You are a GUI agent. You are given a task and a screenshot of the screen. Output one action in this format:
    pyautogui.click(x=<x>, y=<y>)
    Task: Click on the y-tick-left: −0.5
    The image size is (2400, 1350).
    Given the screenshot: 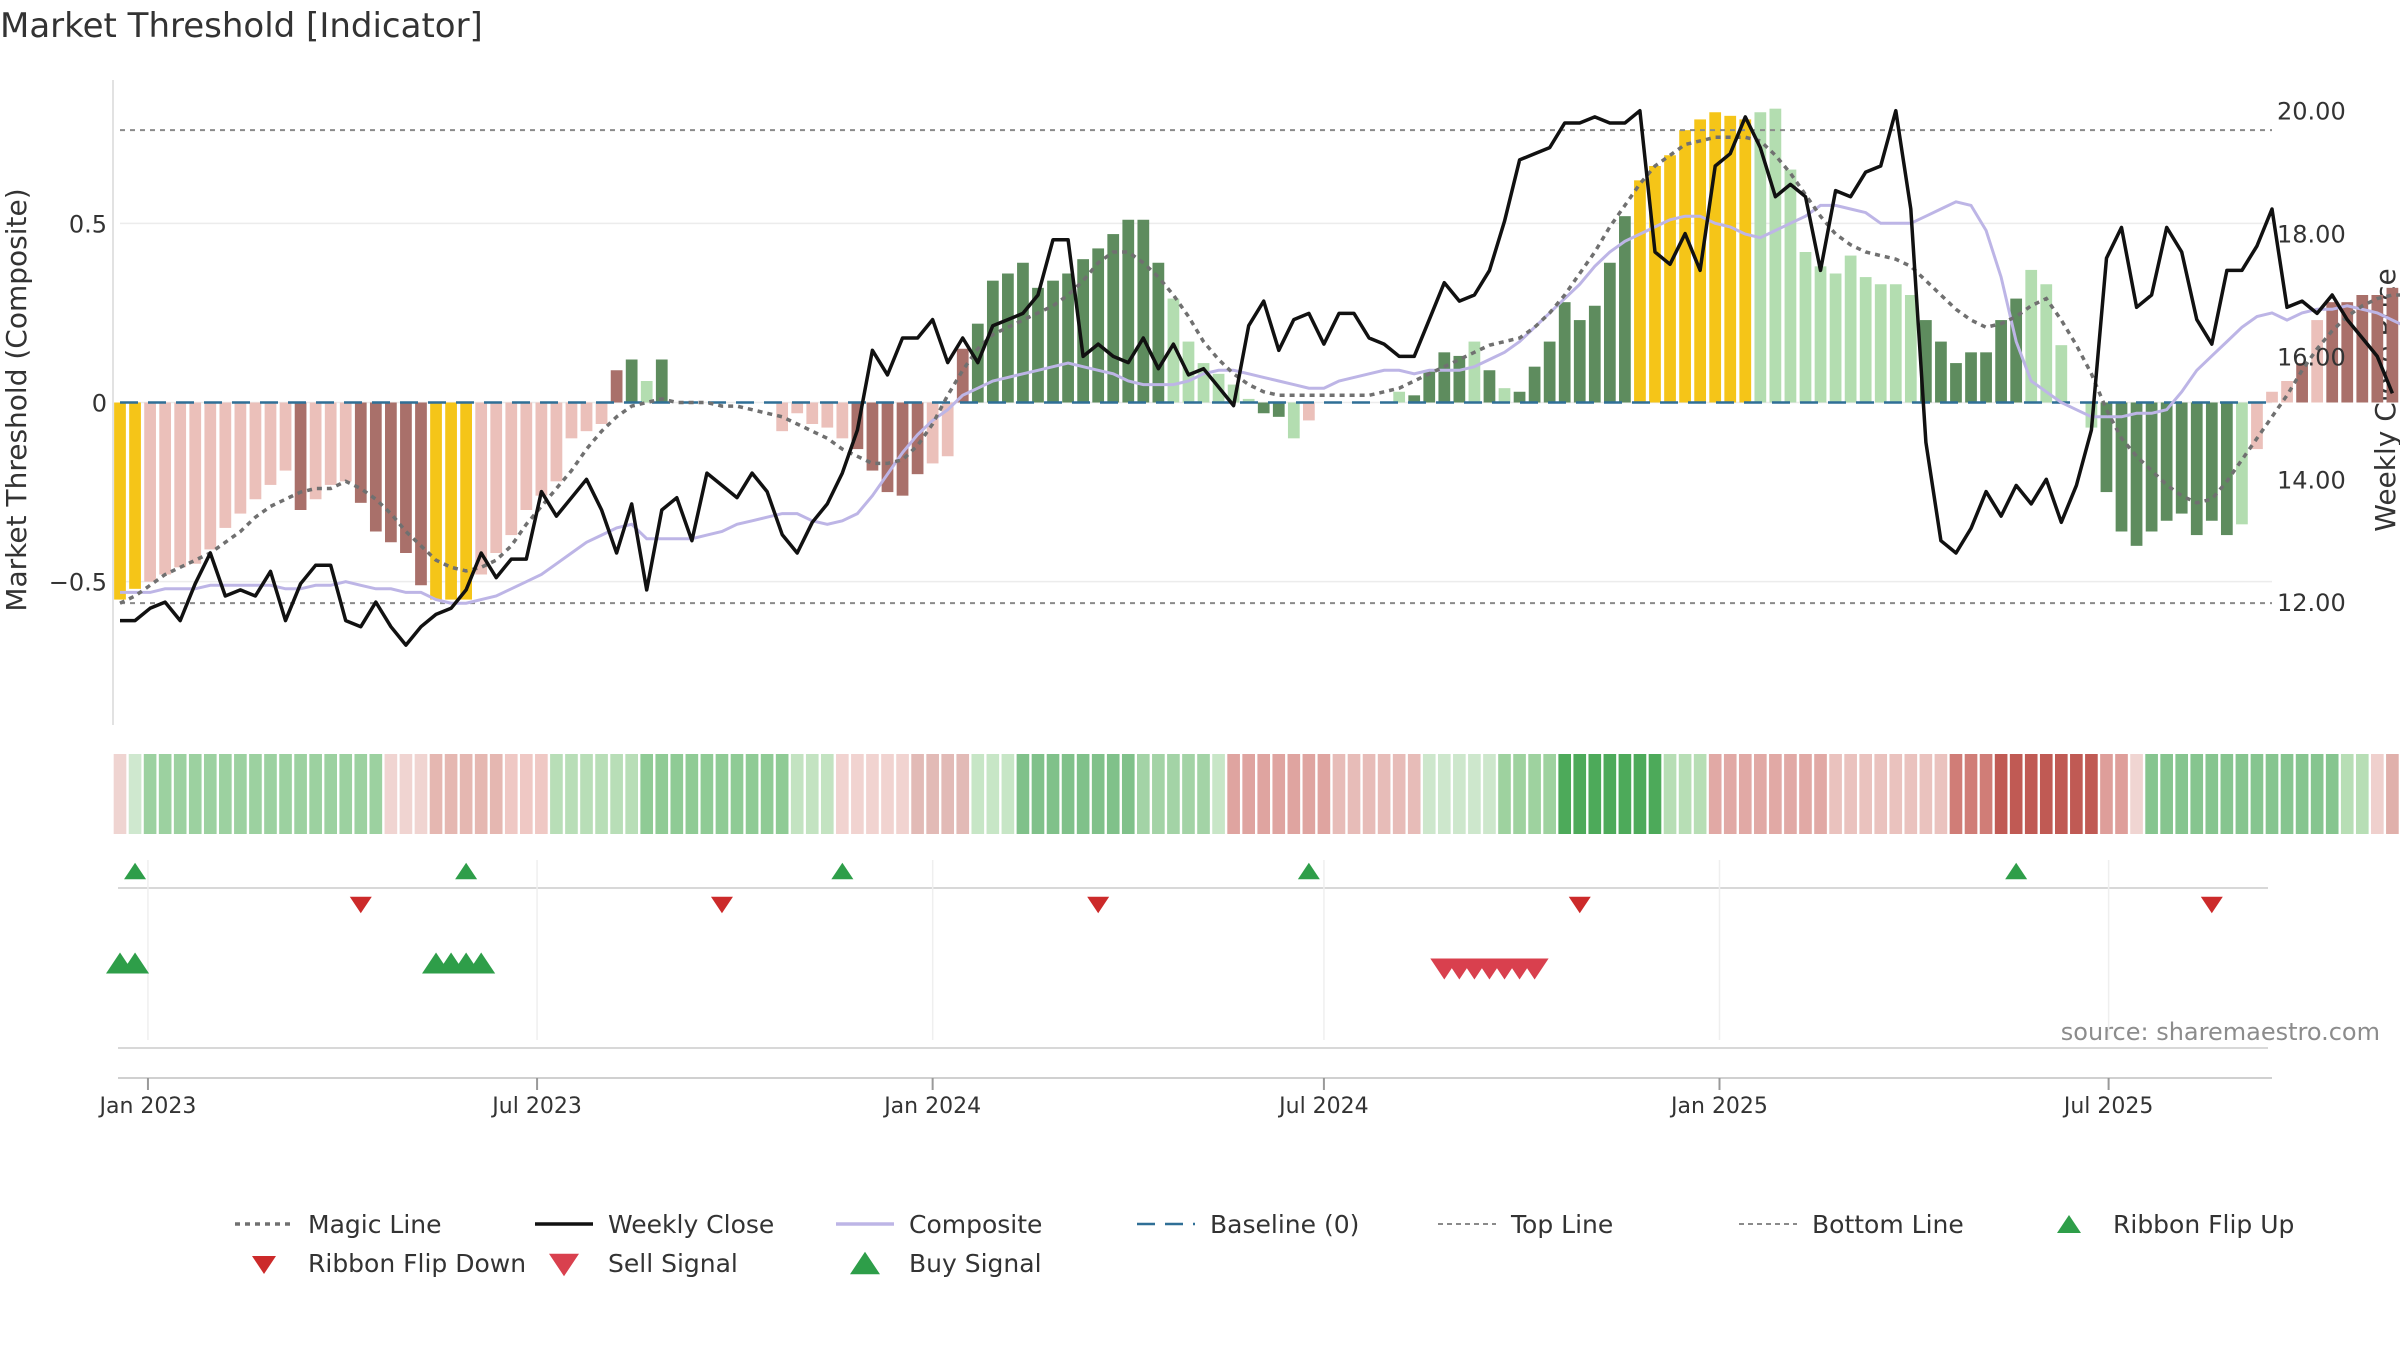 What is the action you would take?
    pyautogui.click(x=78, y=583)
    